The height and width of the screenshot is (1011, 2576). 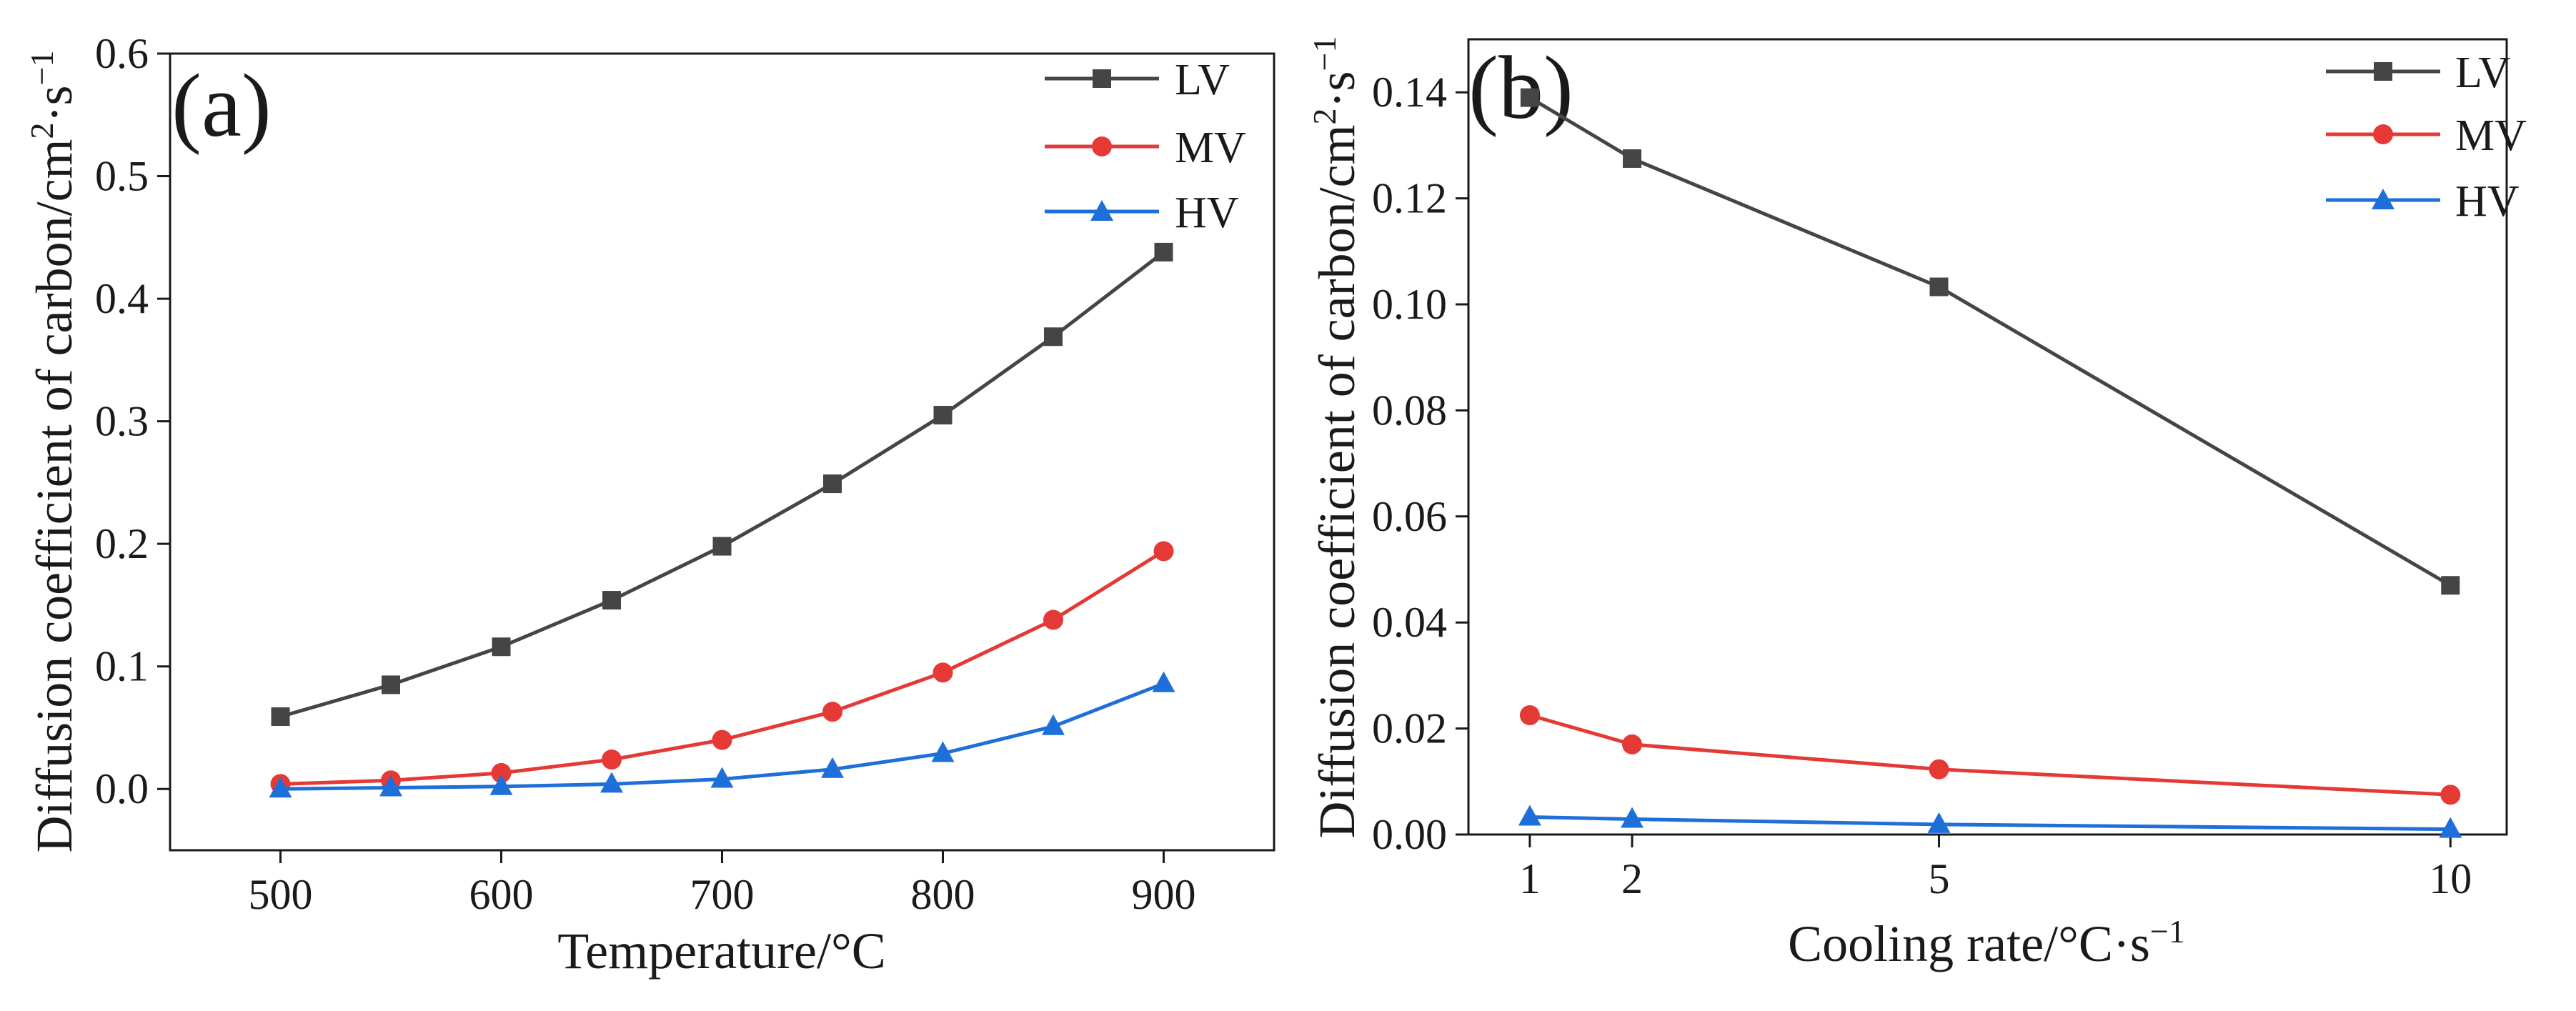 I want to click on panel-a-y-title-mid: ·s, so click(x=54, y=104).